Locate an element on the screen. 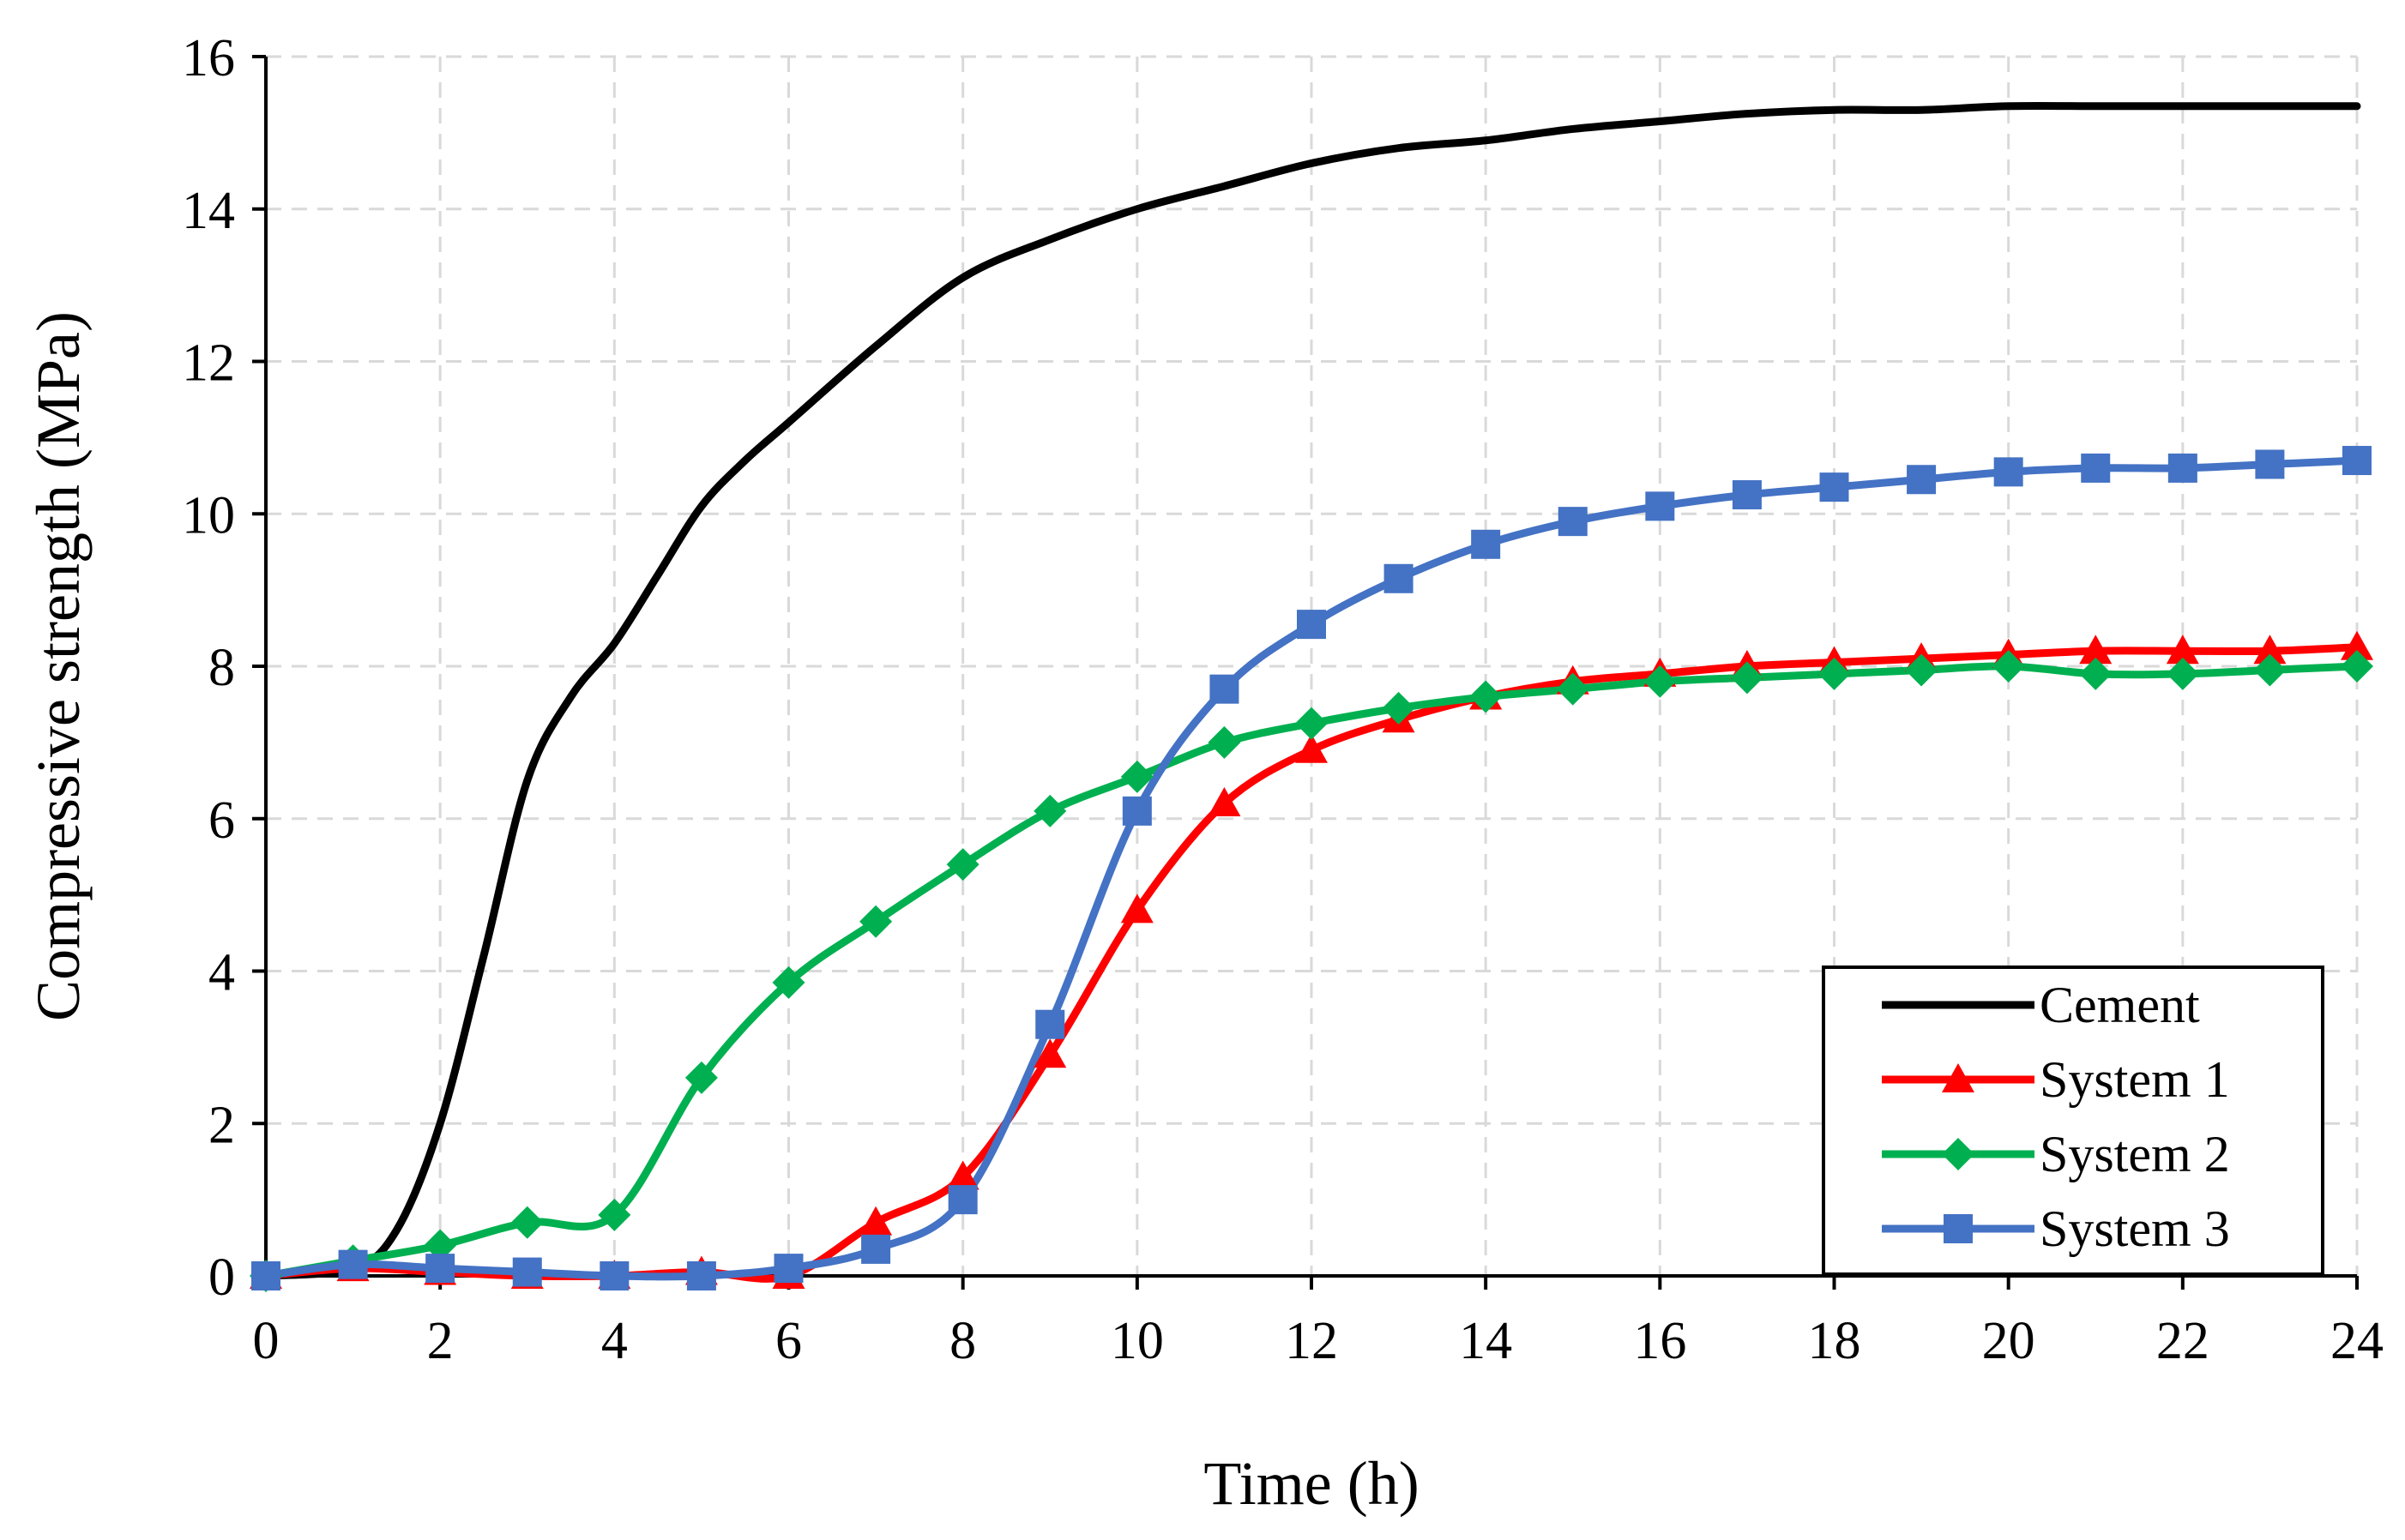 The width and height of the screenshot is (2405, 1540). legend-label-system-1: System 1 is located at coordinates (2135, 1079).